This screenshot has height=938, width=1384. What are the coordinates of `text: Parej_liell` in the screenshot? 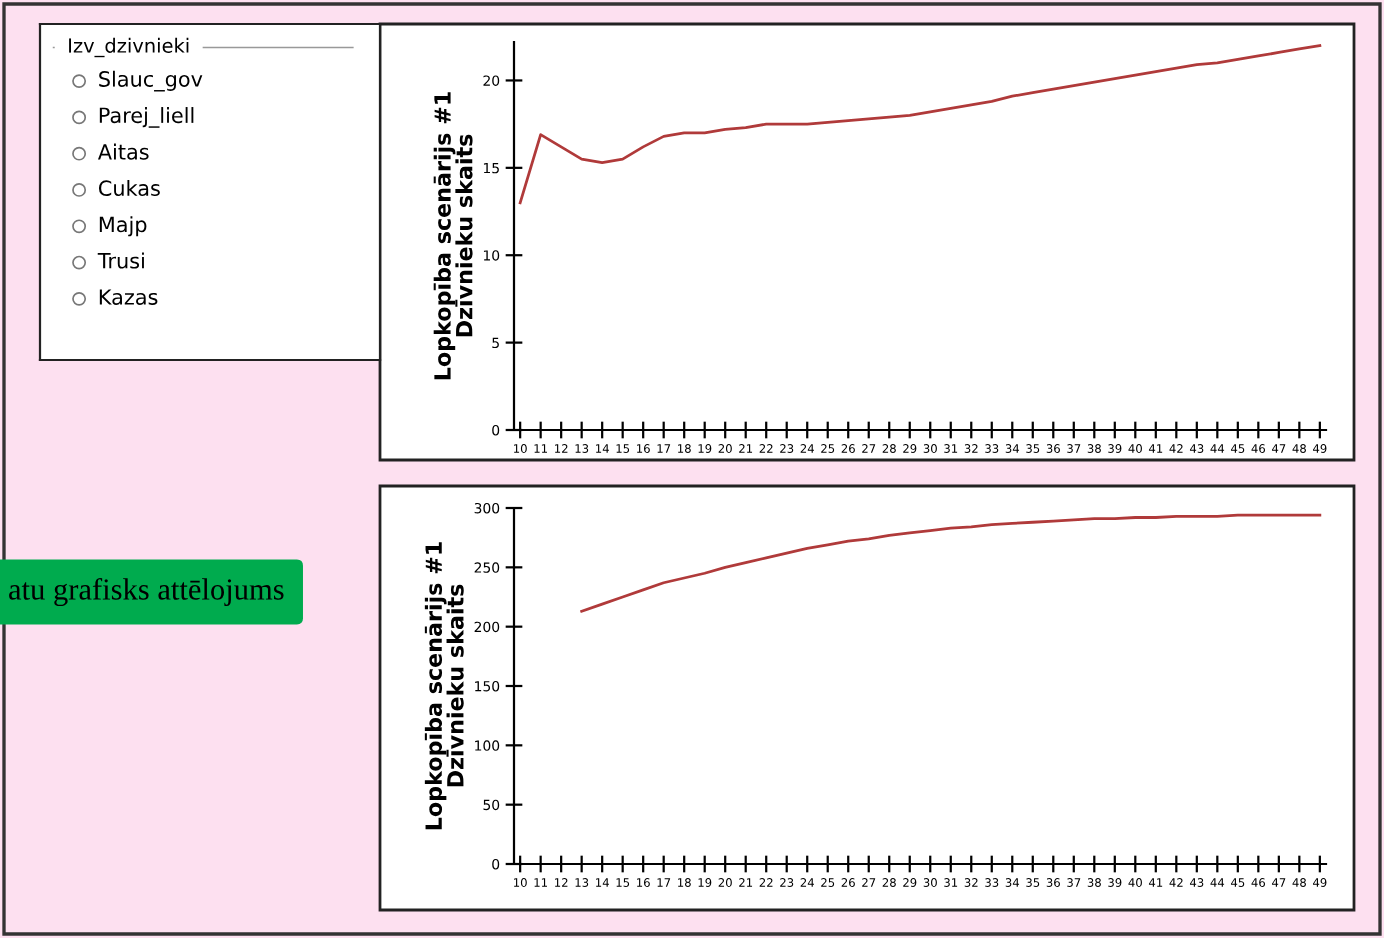 It's located at (146, 117).